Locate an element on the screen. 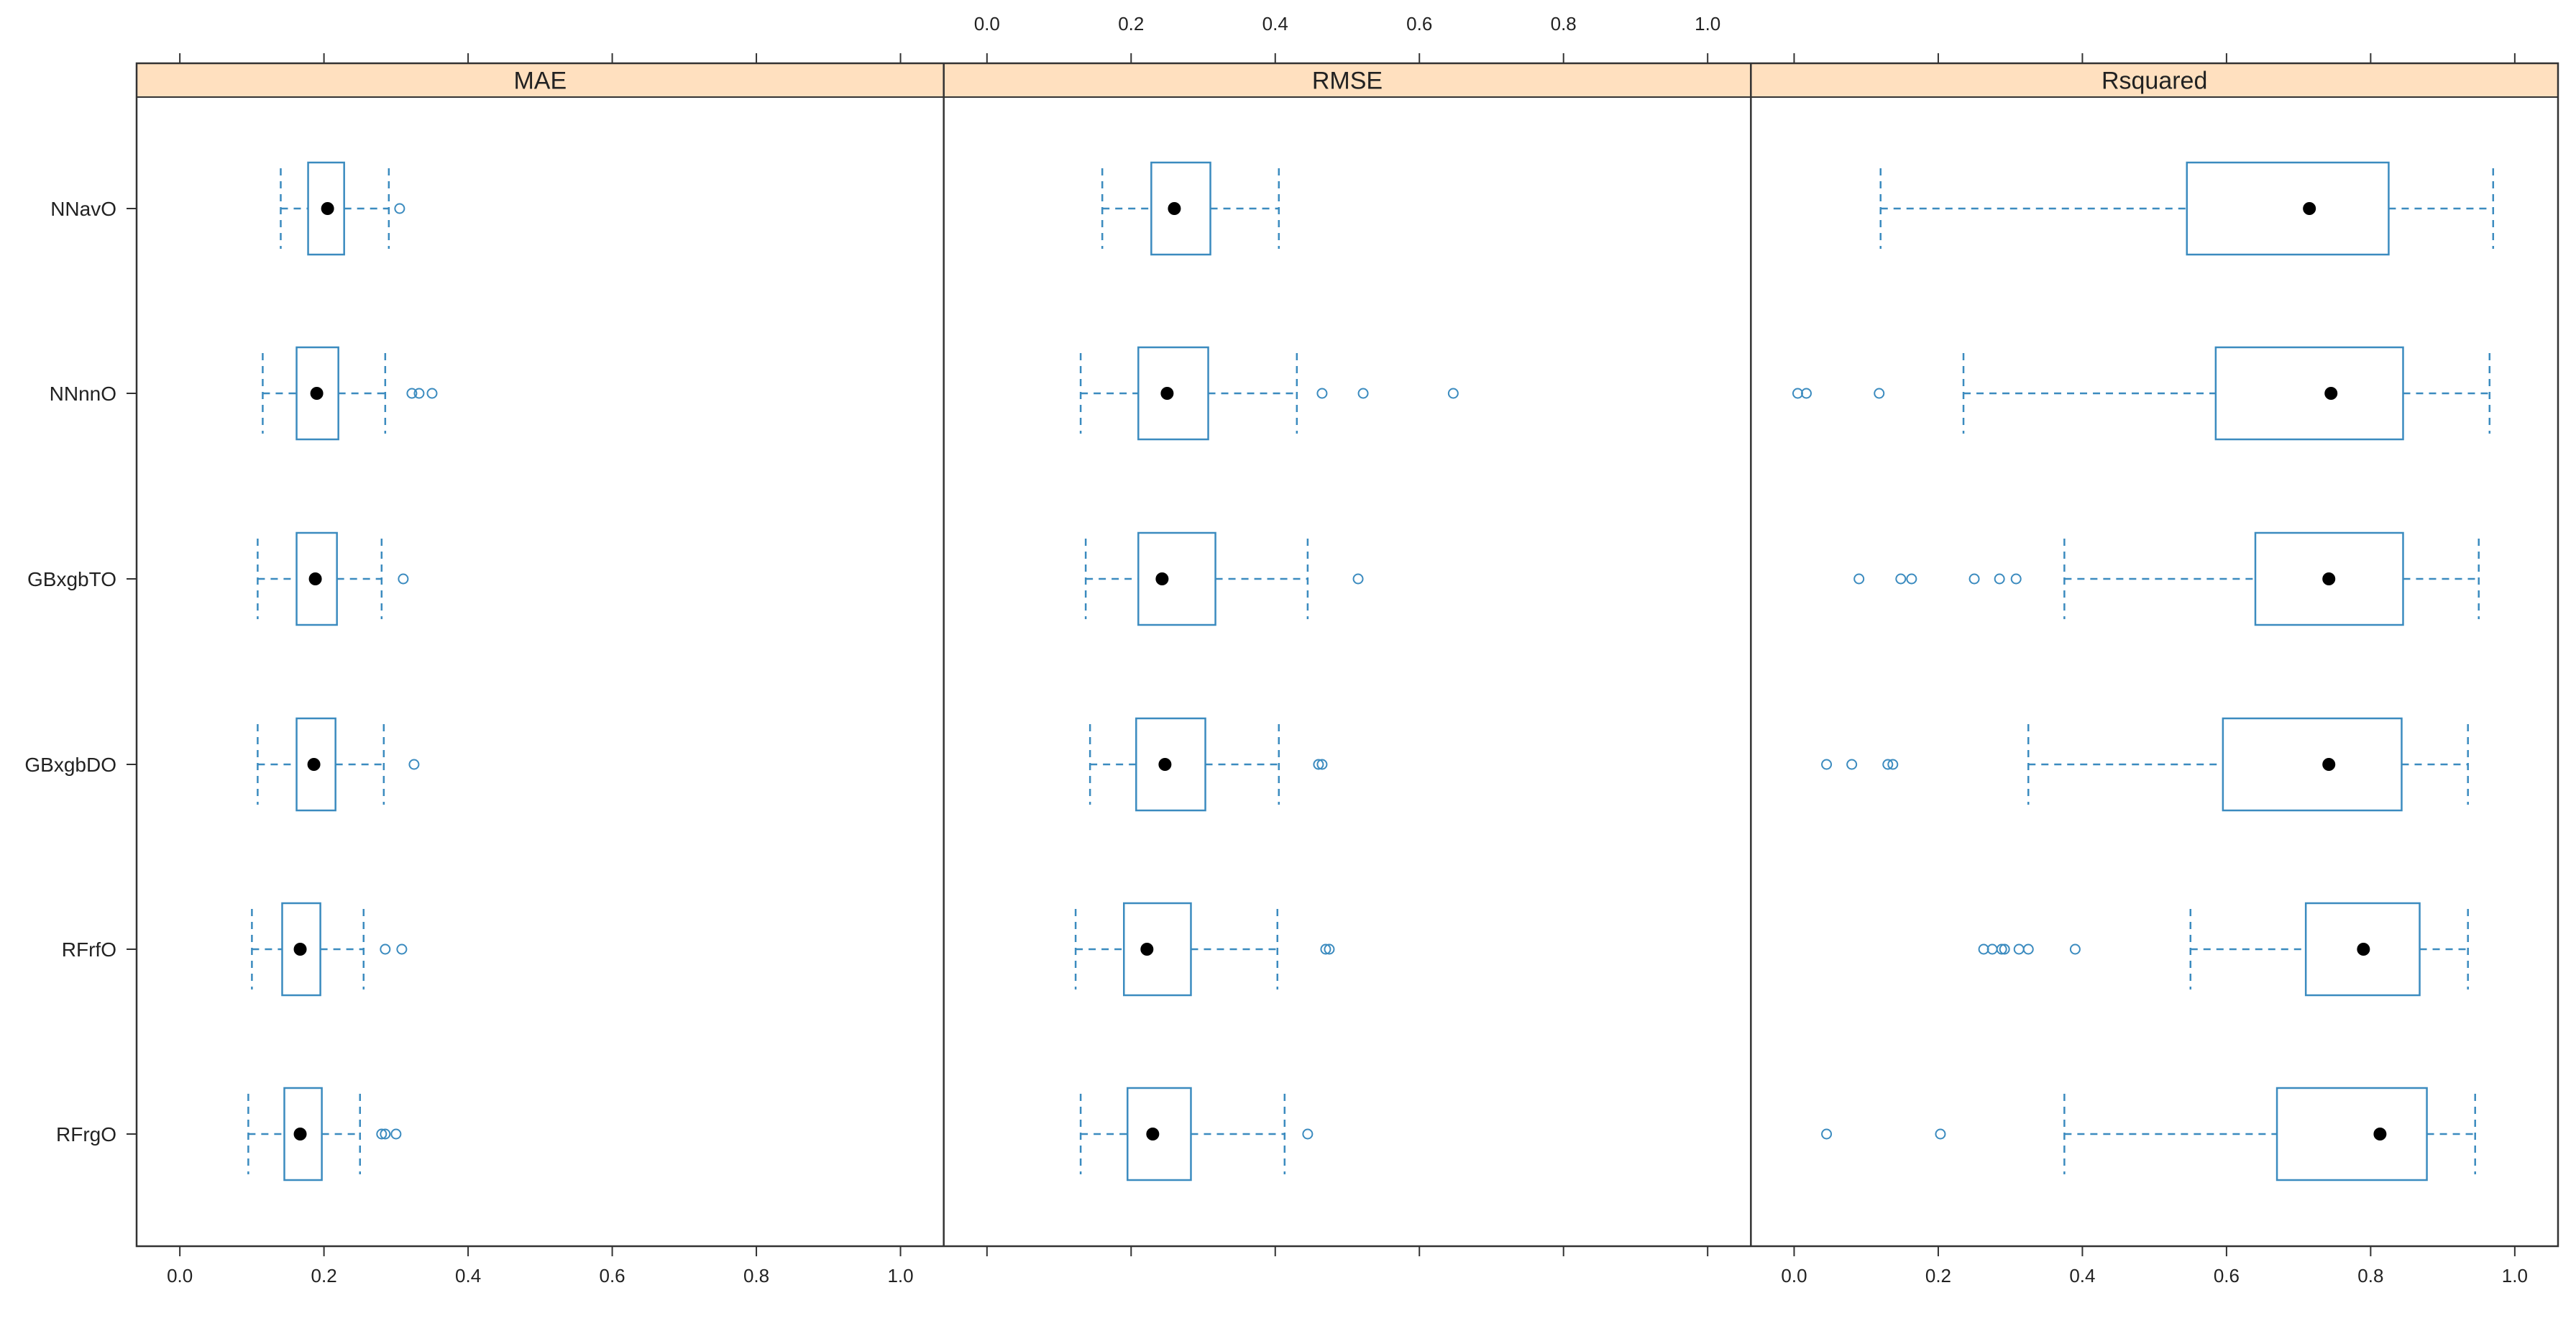 The image size is (2576, 1321). category-label: RFrfO is located at coordinates (89, 949).